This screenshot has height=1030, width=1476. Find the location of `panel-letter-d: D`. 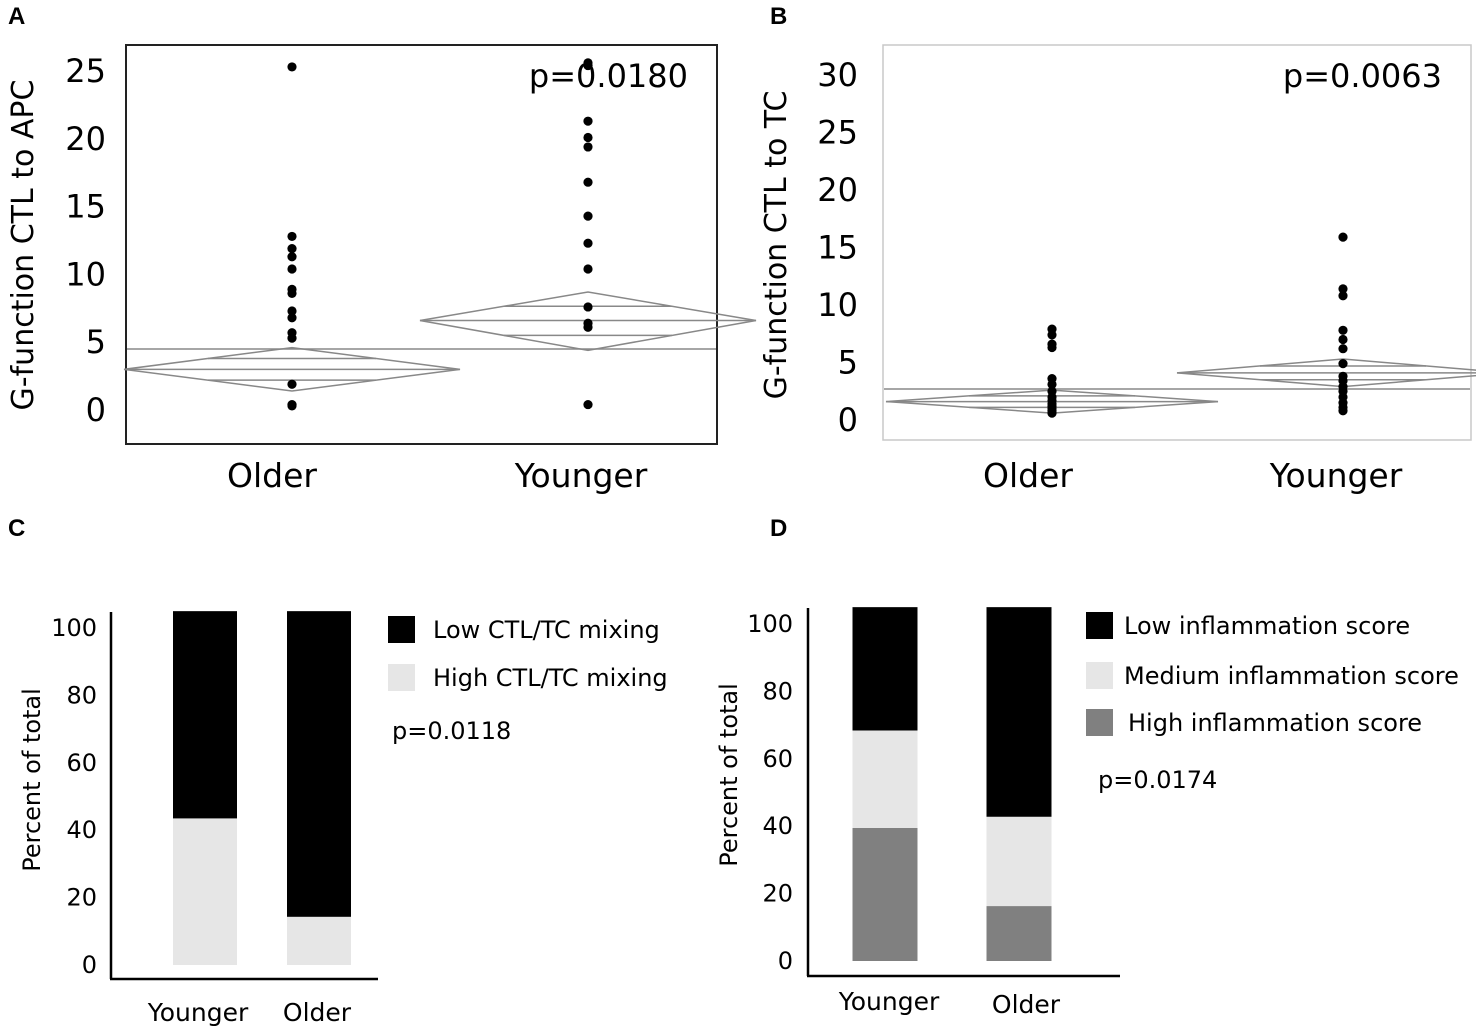

panel-letter-d: D is located at coordinates (778, 528).